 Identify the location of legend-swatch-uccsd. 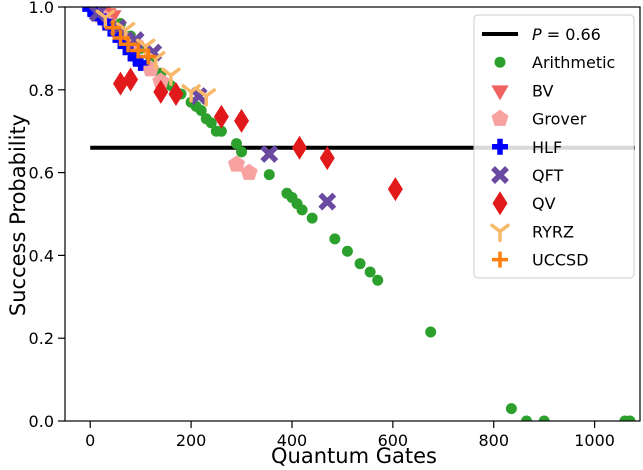
(500, 259).